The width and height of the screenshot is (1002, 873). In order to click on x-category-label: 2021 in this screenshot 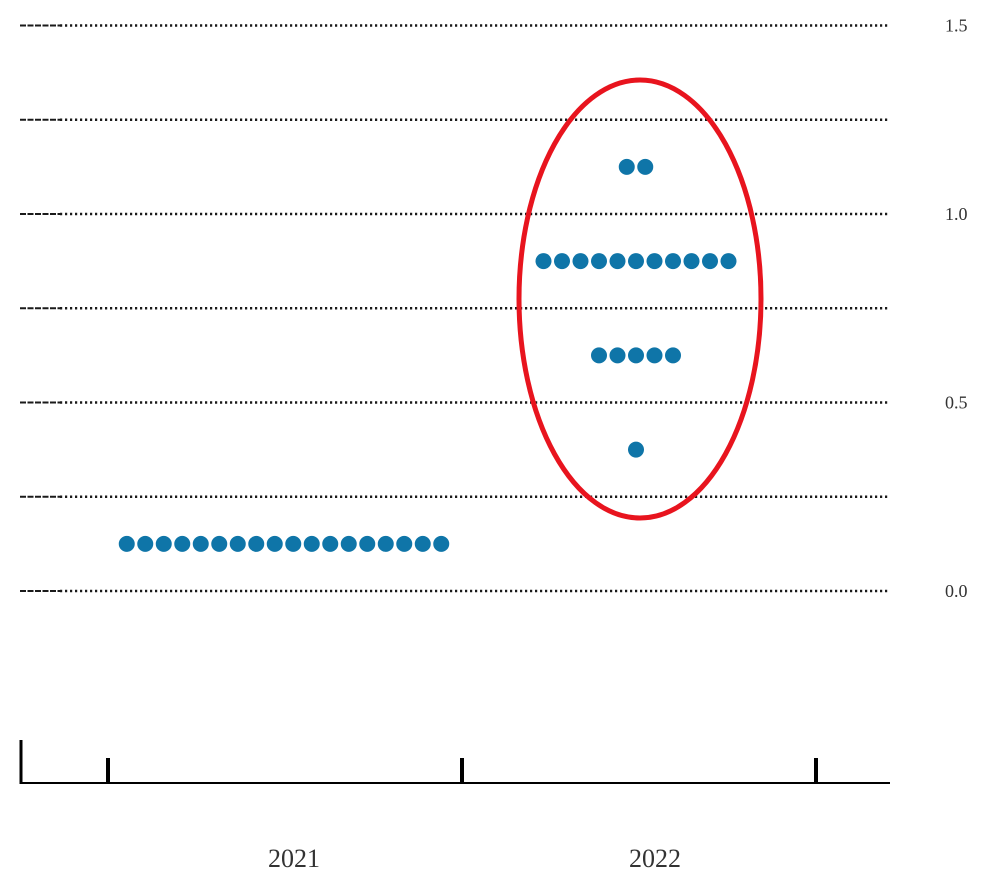, I will do `click(294, 858)`.